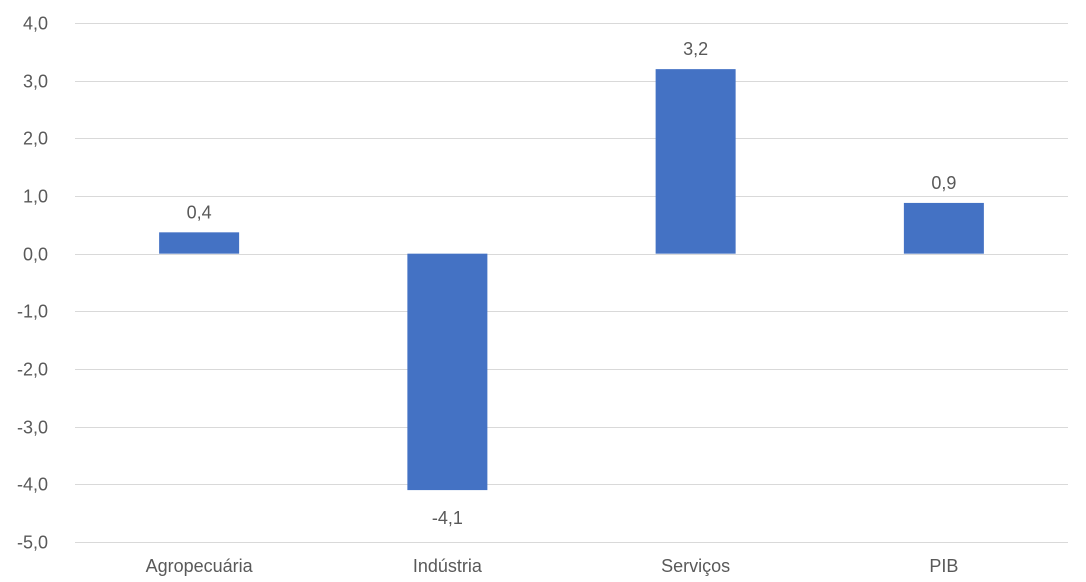  What do you see at coordinates (552, 566) in the screenshot?
I see `x-axis-categories: Agropecuária Indústria Serviços PIB` at bounding box center [552, 566].